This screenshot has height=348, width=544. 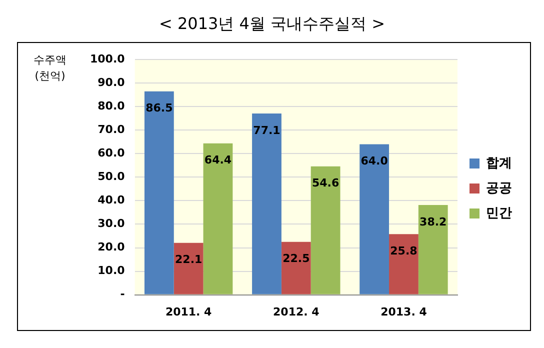 I want to click on data-label: 25.8, so click(x=404, y=251).